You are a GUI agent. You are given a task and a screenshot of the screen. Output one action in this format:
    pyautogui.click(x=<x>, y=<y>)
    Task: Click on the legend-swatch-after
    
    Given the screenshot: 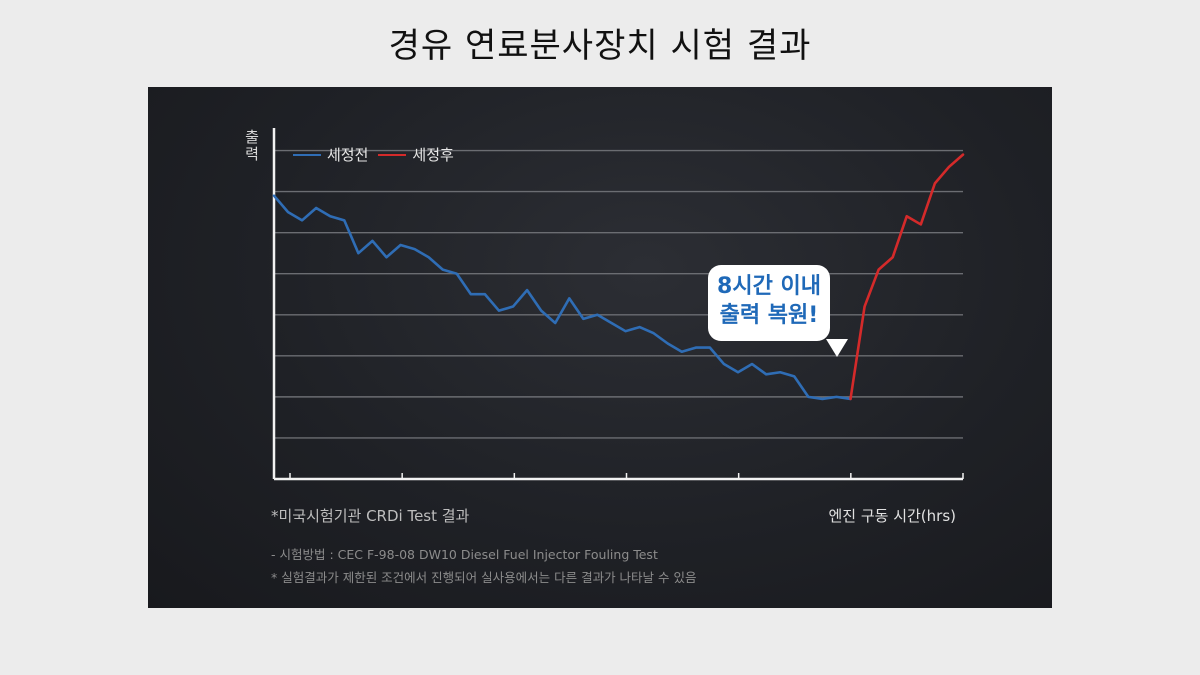 What is the action you would take?
    pyautogui.click(x=392, y=154)
    